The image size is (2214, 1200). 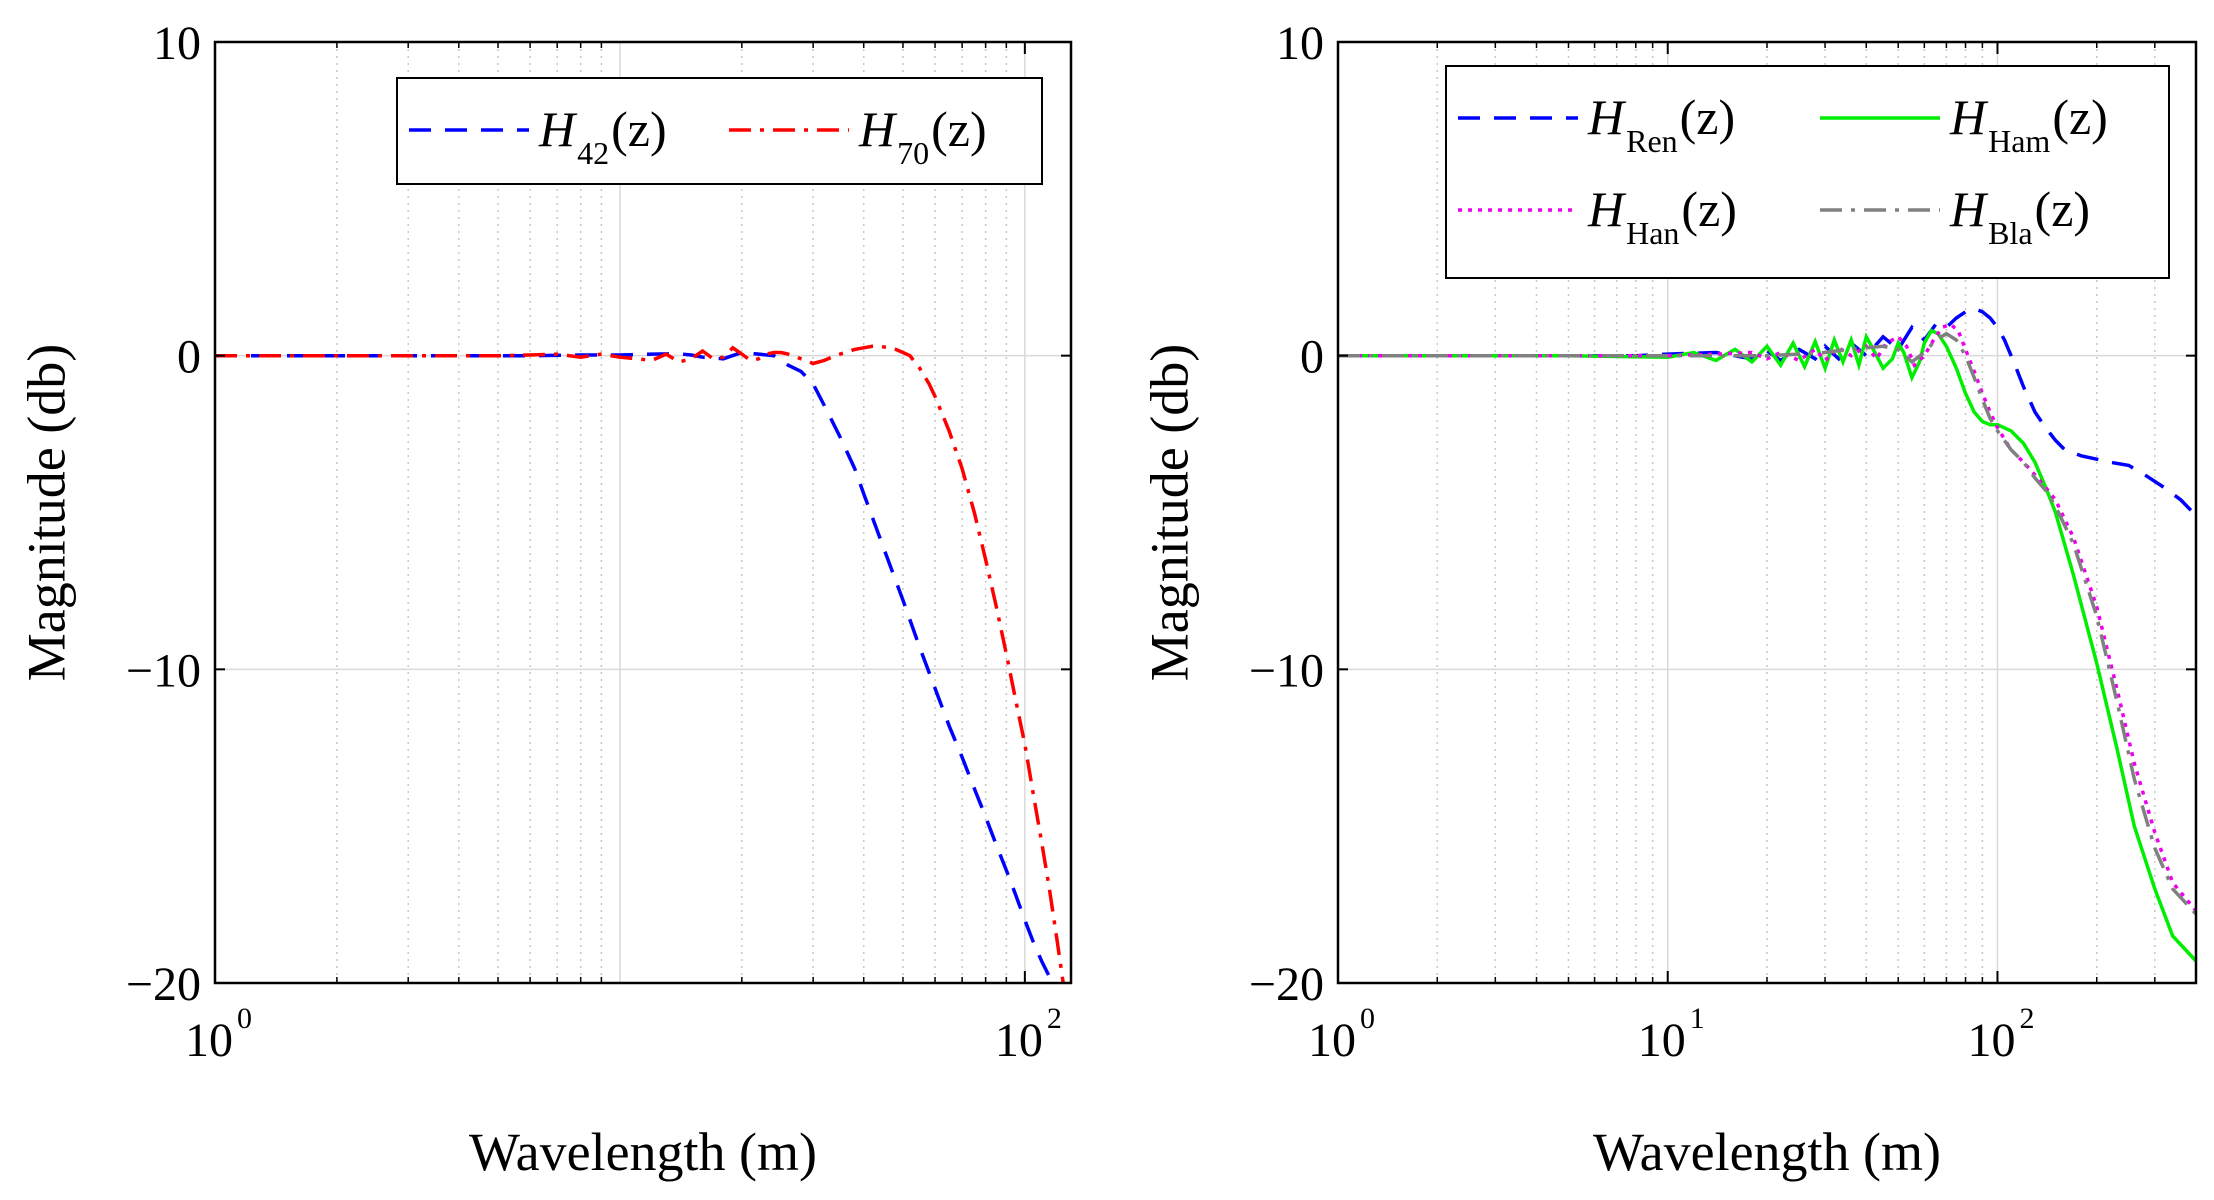 I want to click on legend-label-70: H70(z), so click(x=922, y=136).